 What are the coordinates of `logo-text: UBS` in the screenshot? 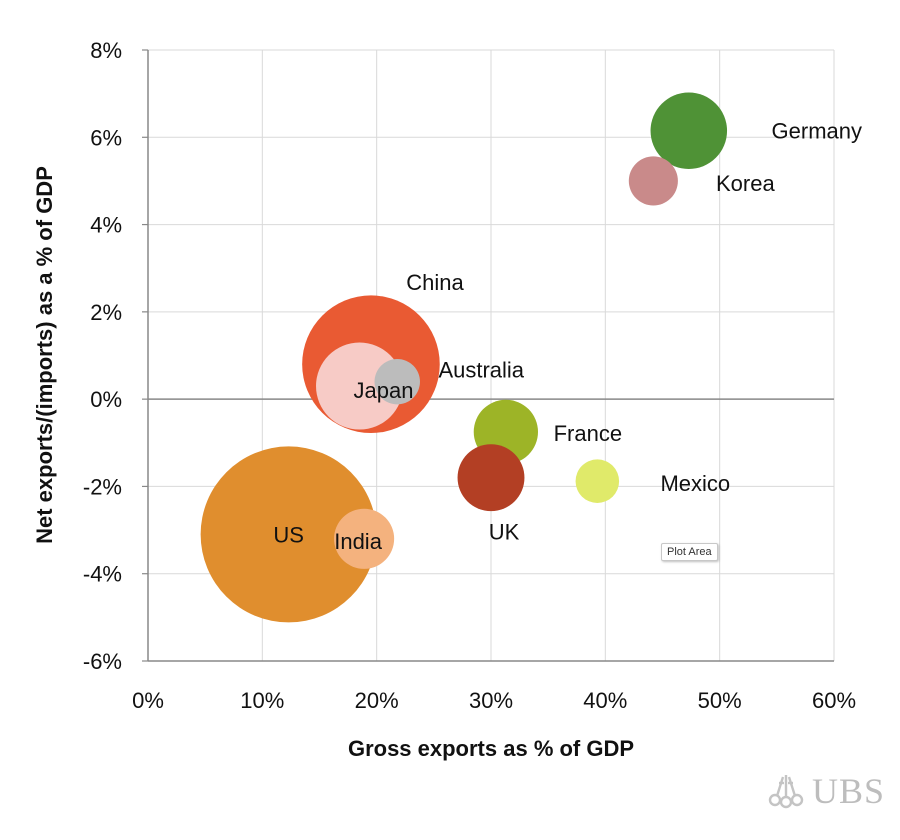 It's located at (849, 791).